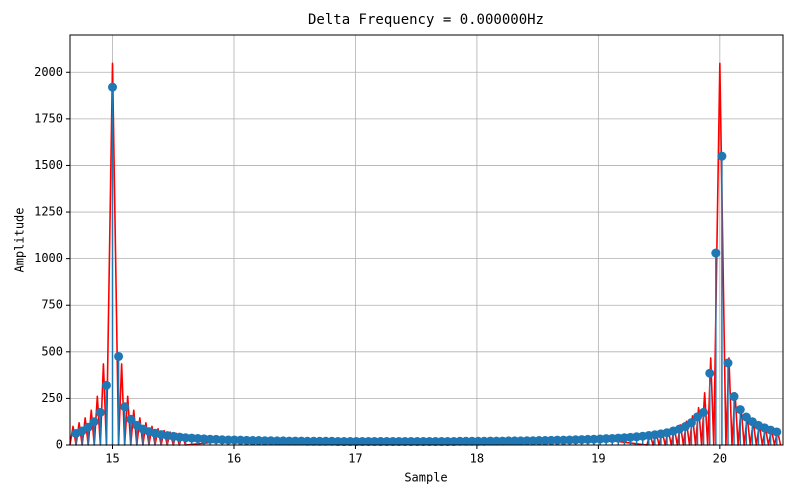  Describe the element at coordinates (52, 398) in the screenshot. I see `y-tick-label: 250` at that location.